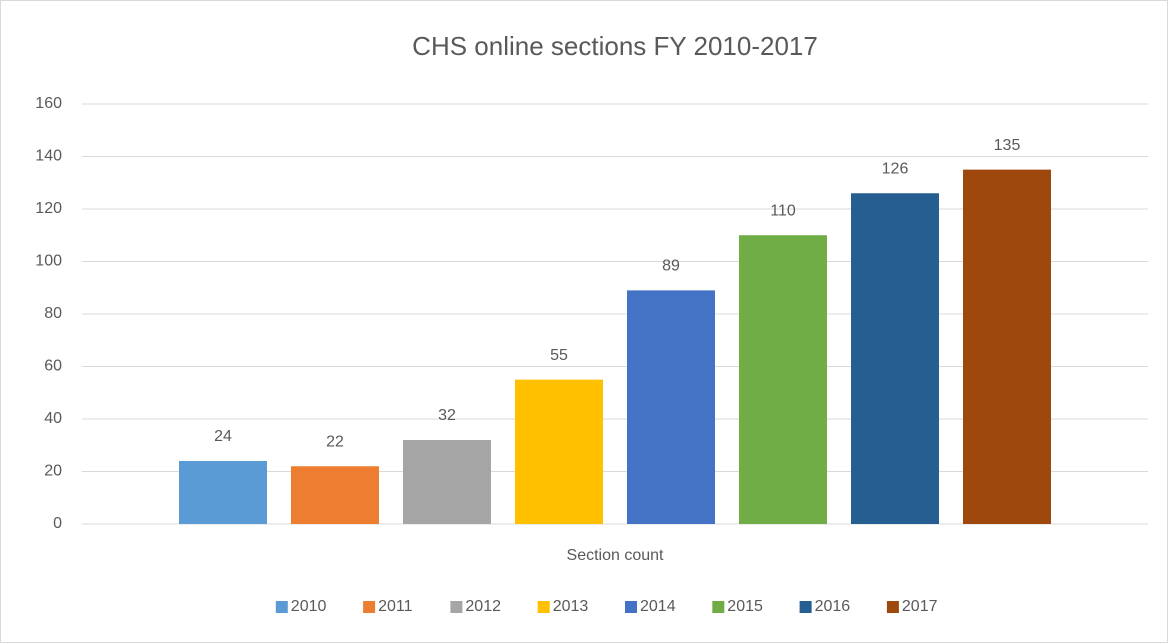 The height and width of the screenshot is (643, 1168). What do you see at coordinates (745, 606) in the screenshot?
I see `legend-label: 2015` at bounding box center [745, 606].